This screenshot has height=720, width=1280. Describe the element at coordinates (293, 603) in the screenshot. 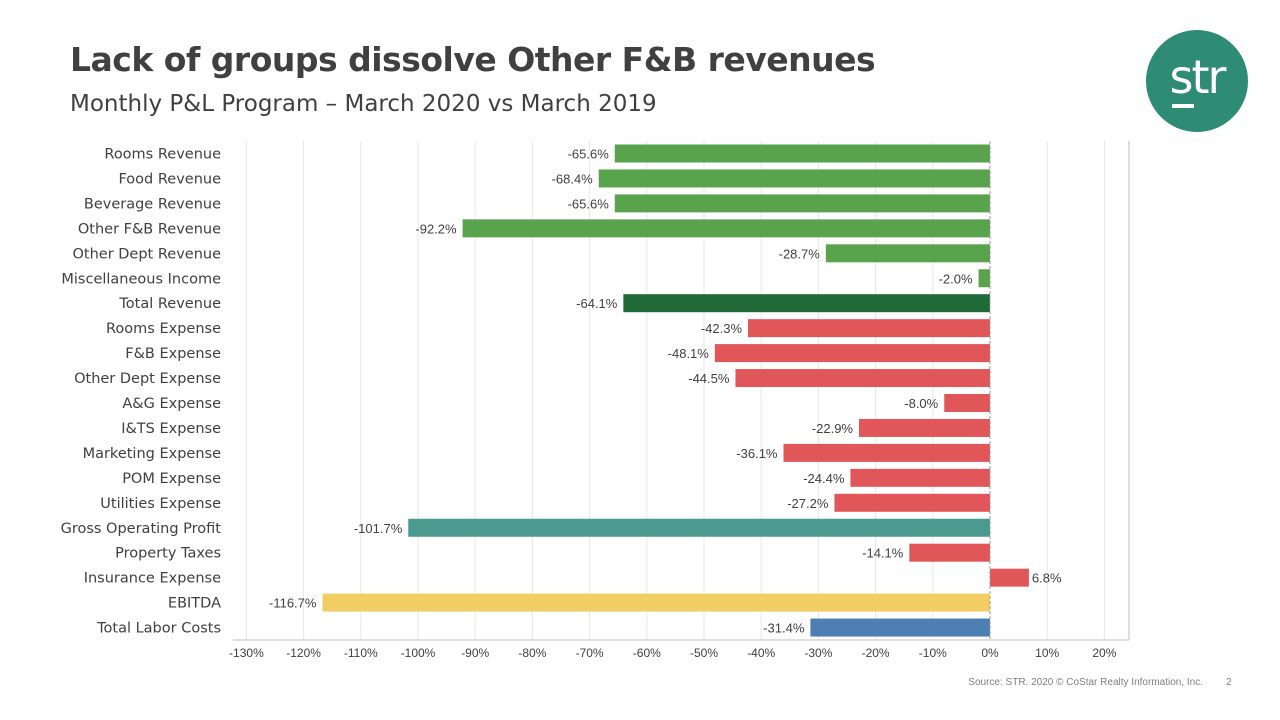

I see `data-label: -116.7%` at that location.